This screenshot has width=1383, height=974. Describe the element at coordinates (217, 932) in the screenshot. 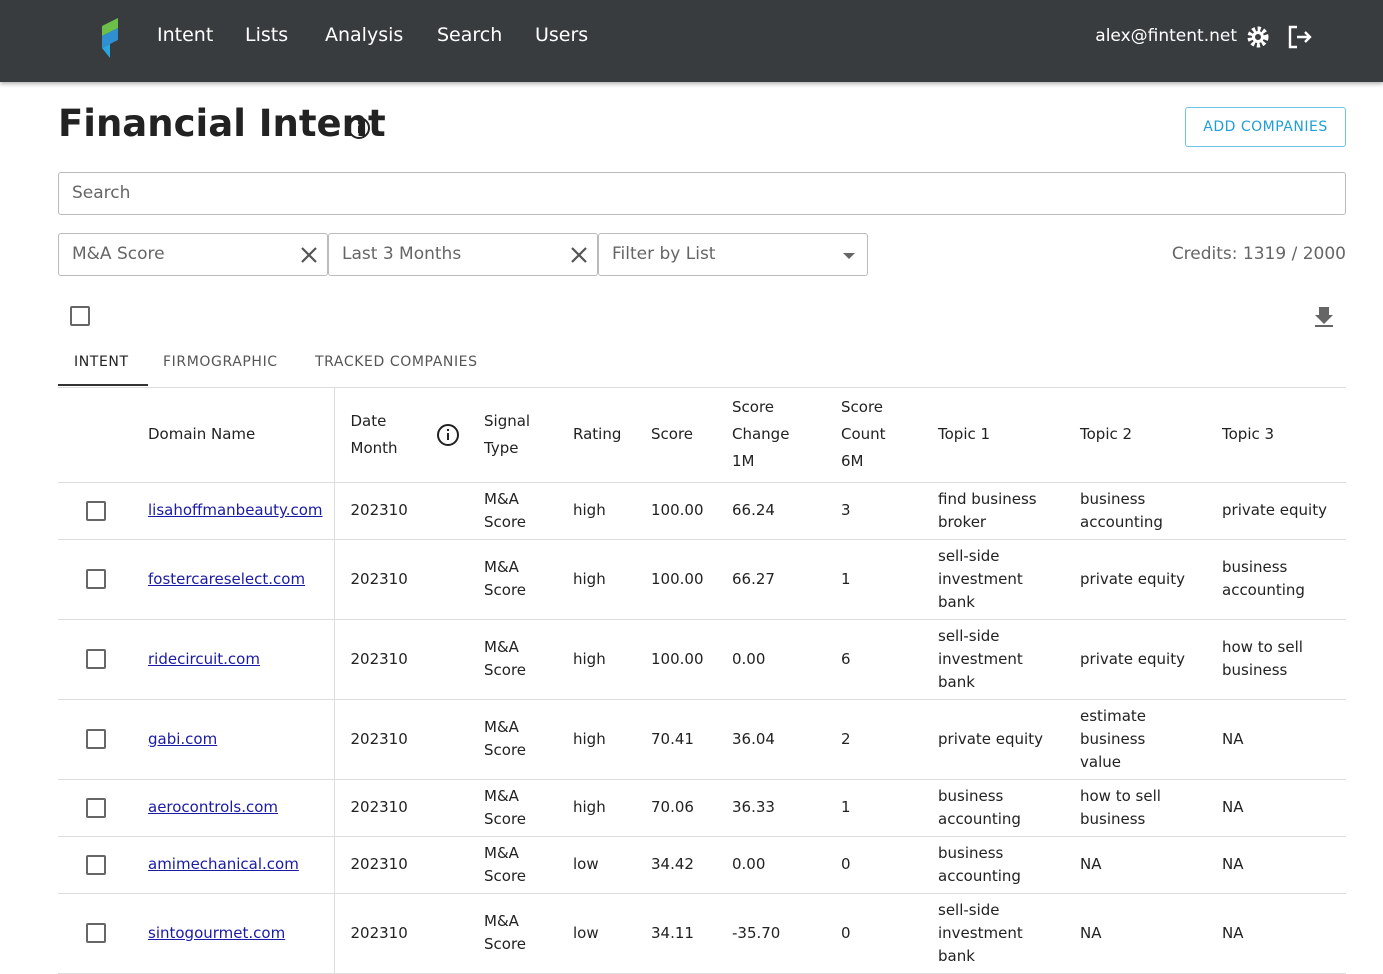

I see `domain-link: sintogourmet.com` at that location.